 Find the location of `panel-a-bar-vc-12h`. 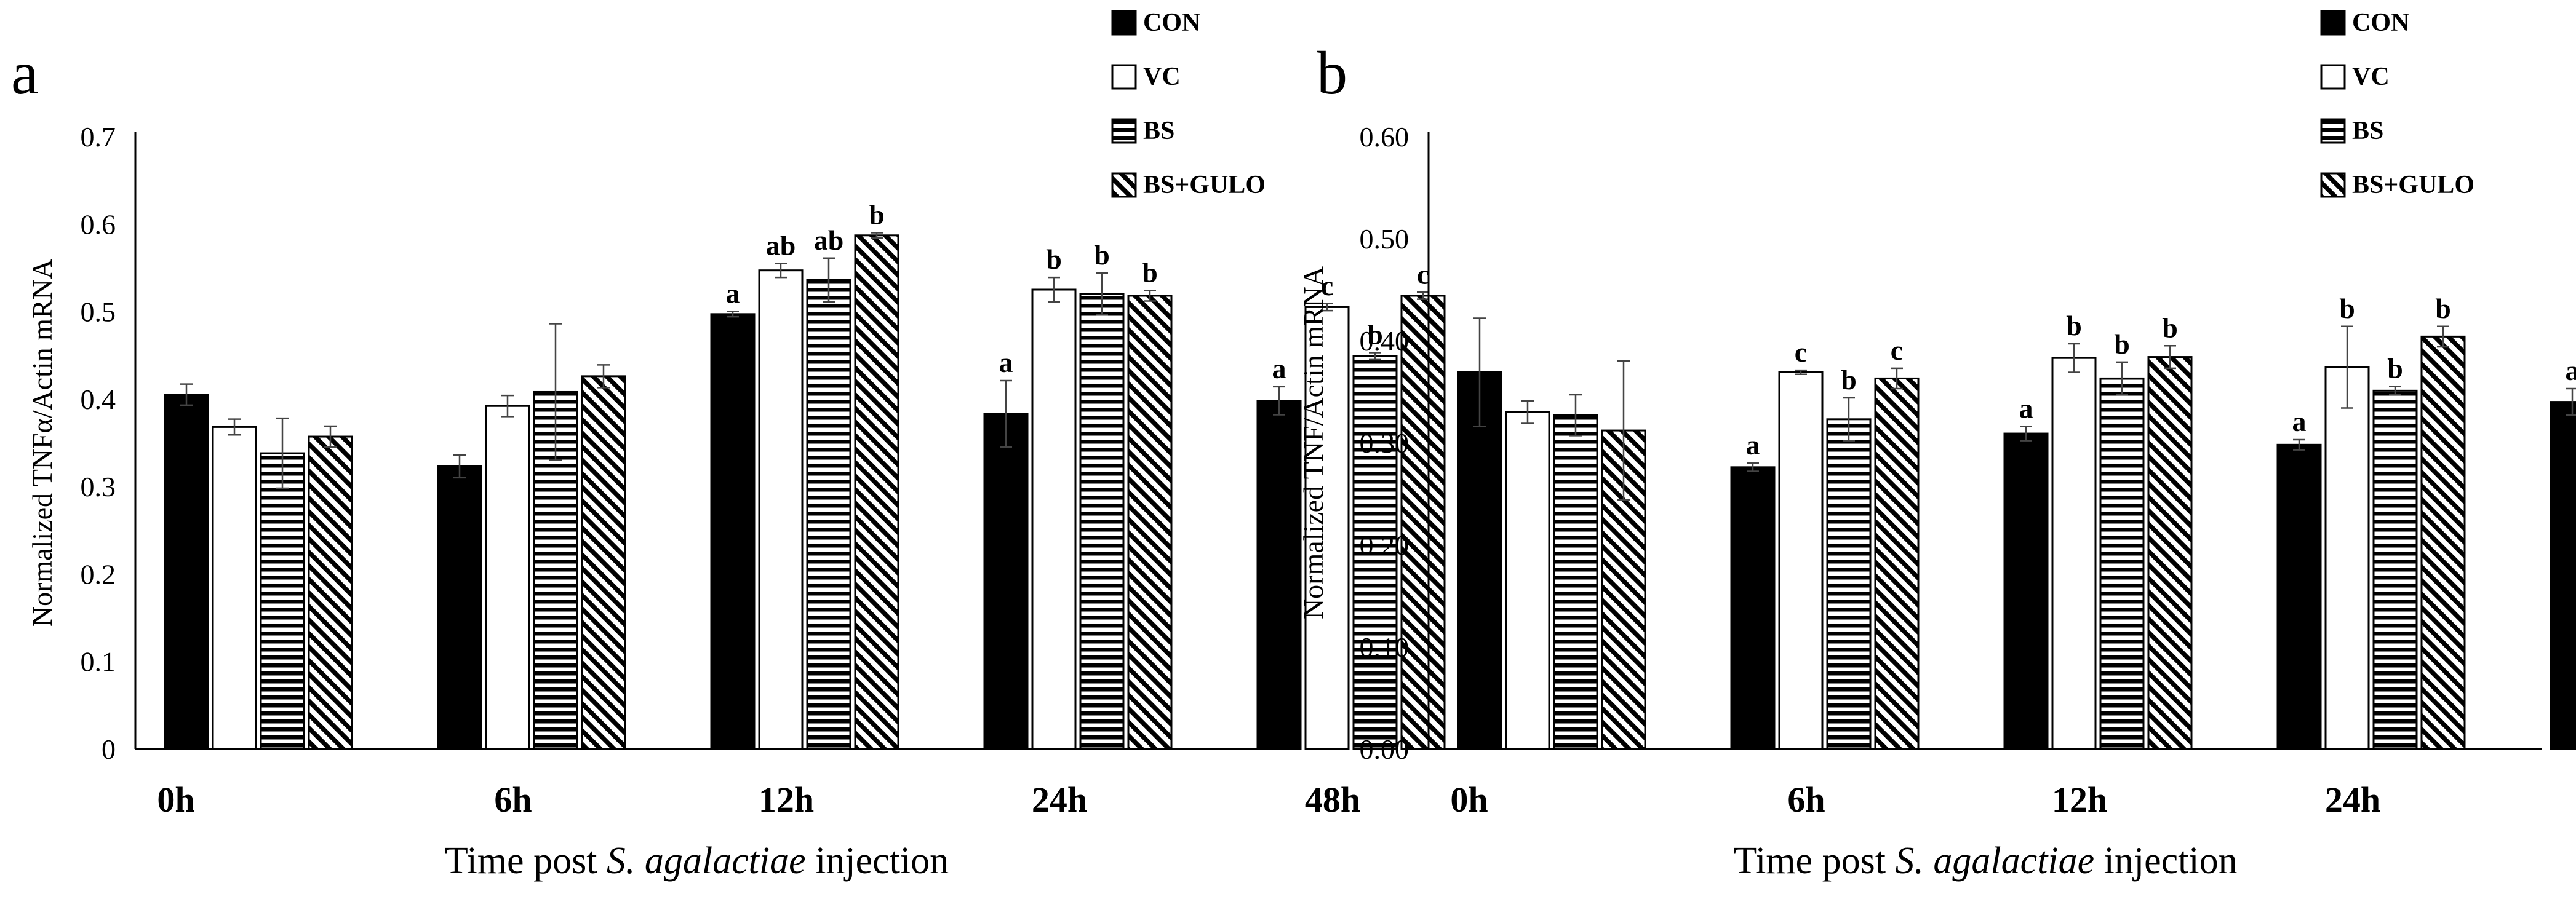

panel-a-bar-vc-12h is located at coordinates (781, 510).